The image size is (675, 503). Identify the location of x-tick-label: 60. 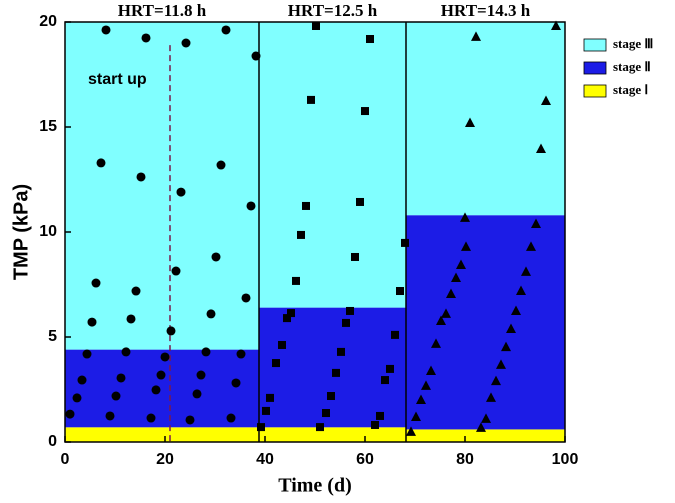
(365, 459).